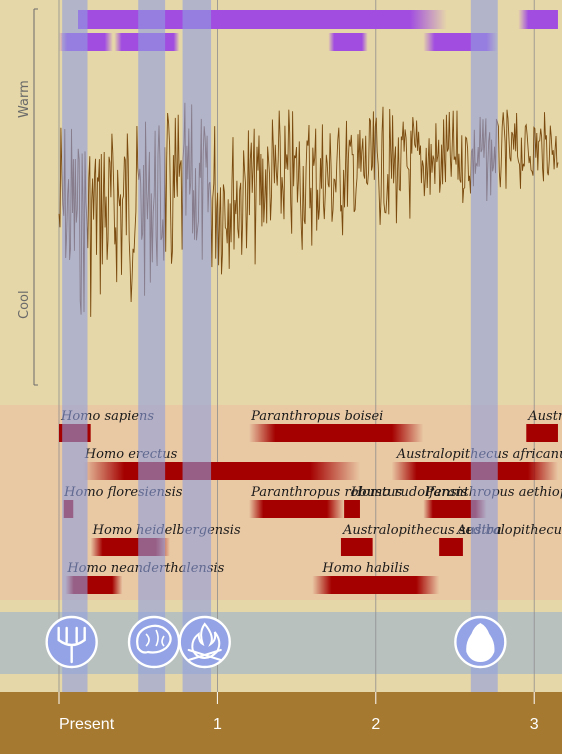  Describe the element at coordinates (71, 645) in the screenshot. I see `fork-tool-icon` at that location.